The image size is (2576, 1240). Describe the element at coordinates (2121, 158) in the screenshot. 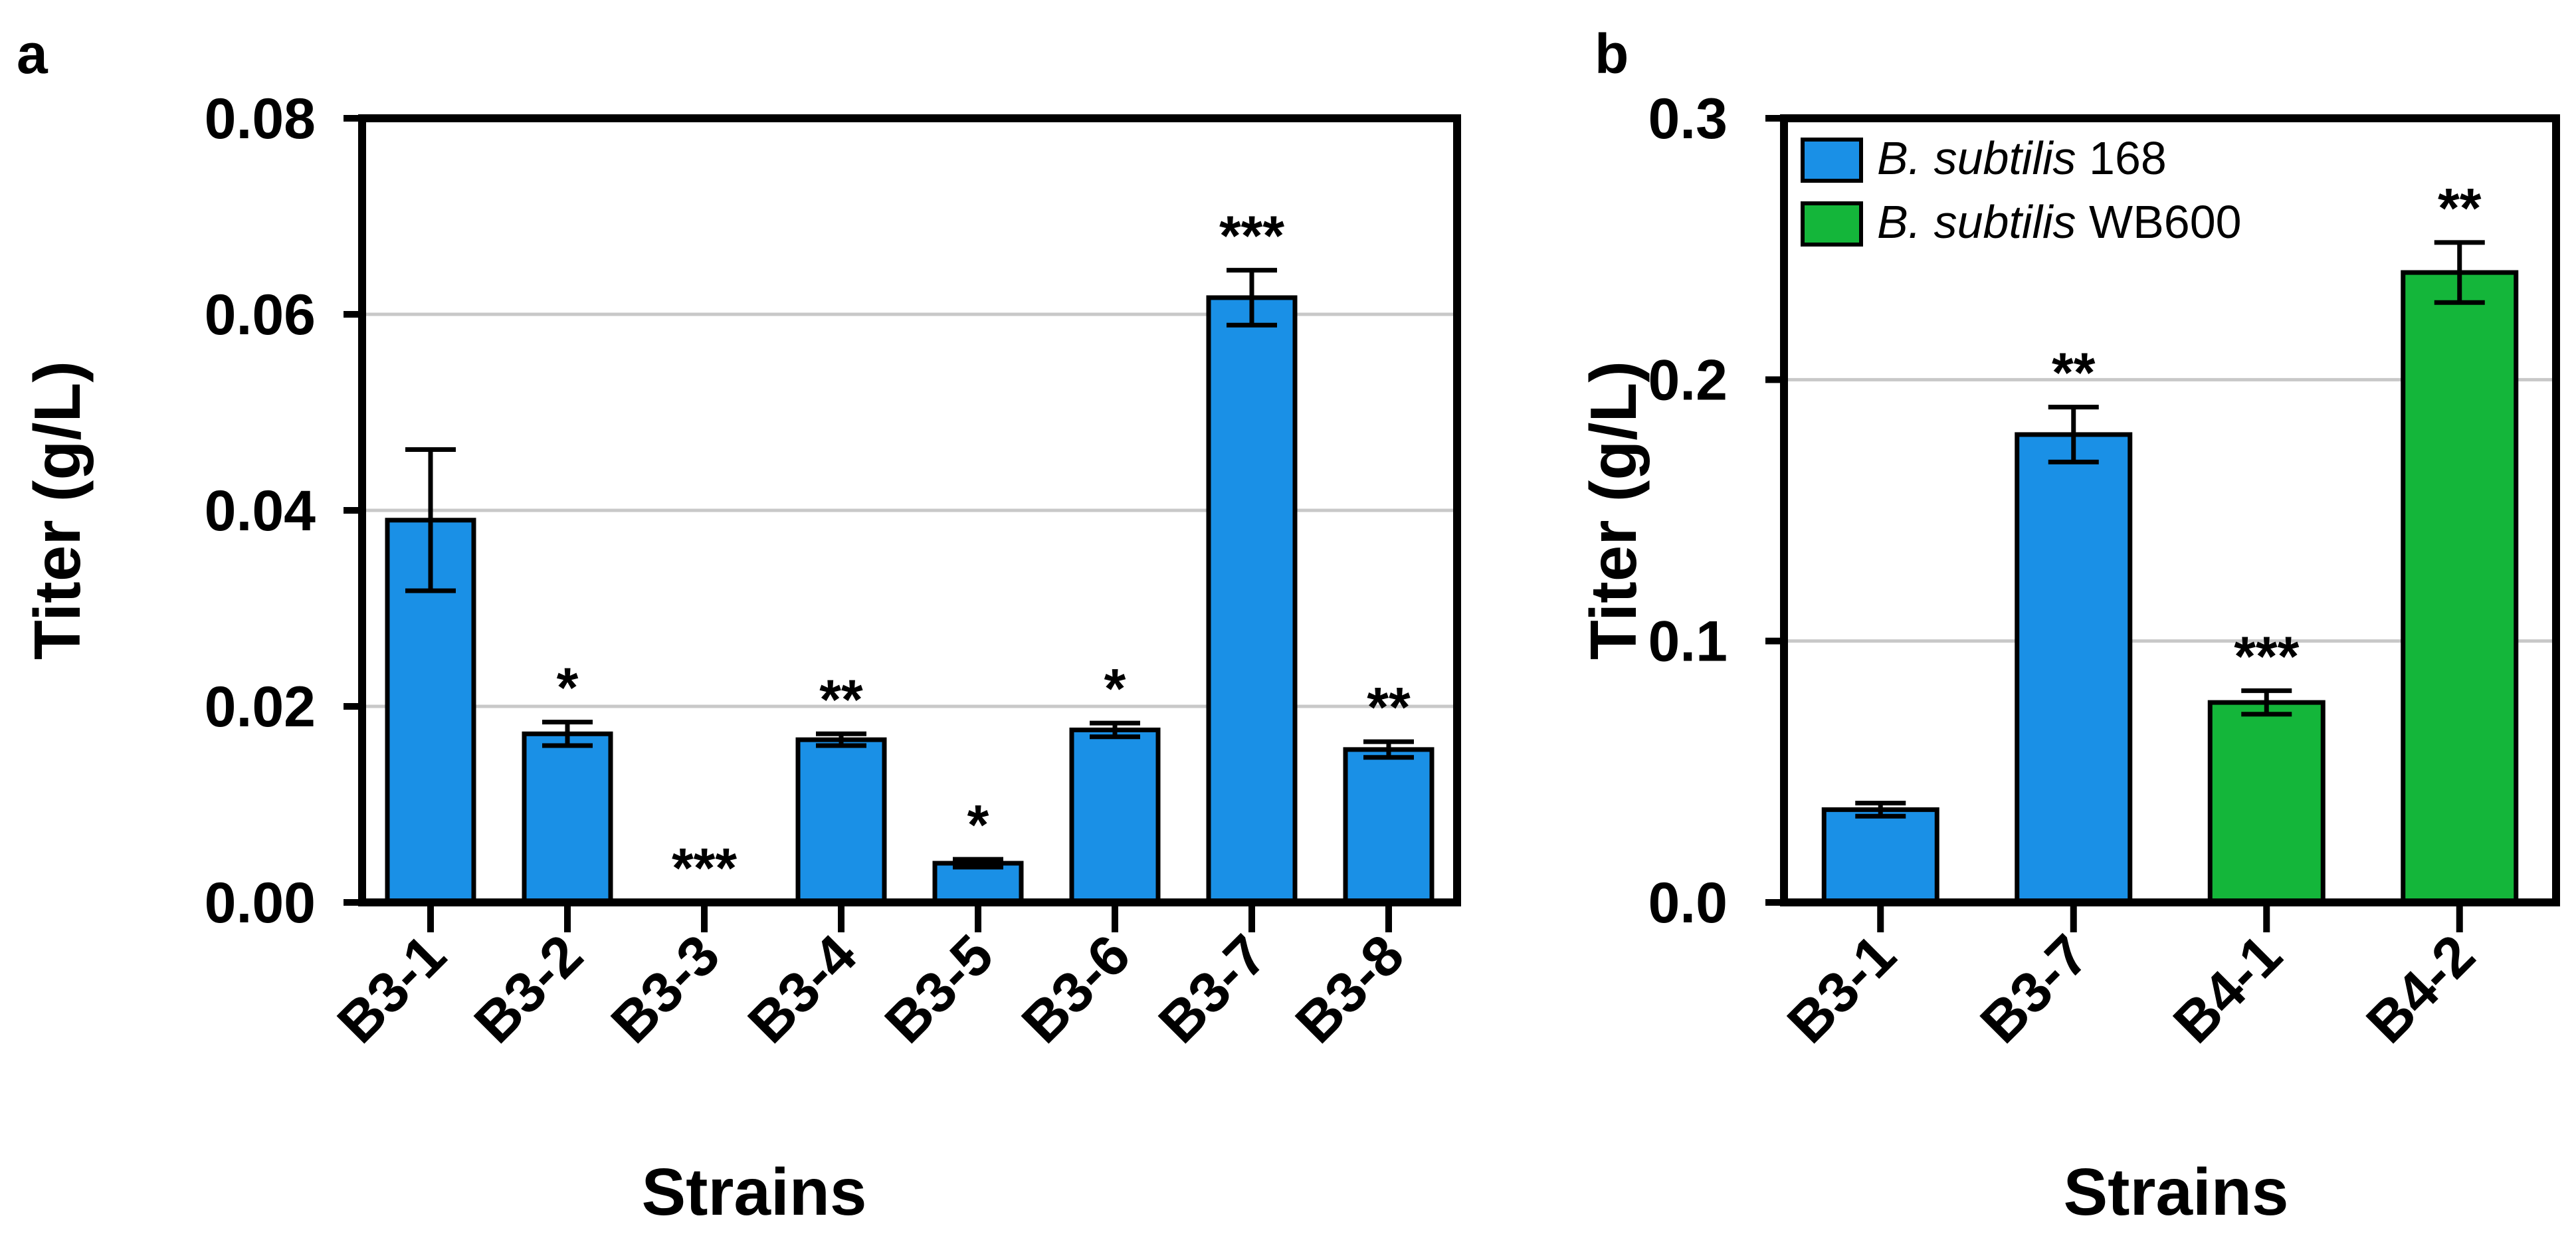

I see `legend-strain: 168` at that location.